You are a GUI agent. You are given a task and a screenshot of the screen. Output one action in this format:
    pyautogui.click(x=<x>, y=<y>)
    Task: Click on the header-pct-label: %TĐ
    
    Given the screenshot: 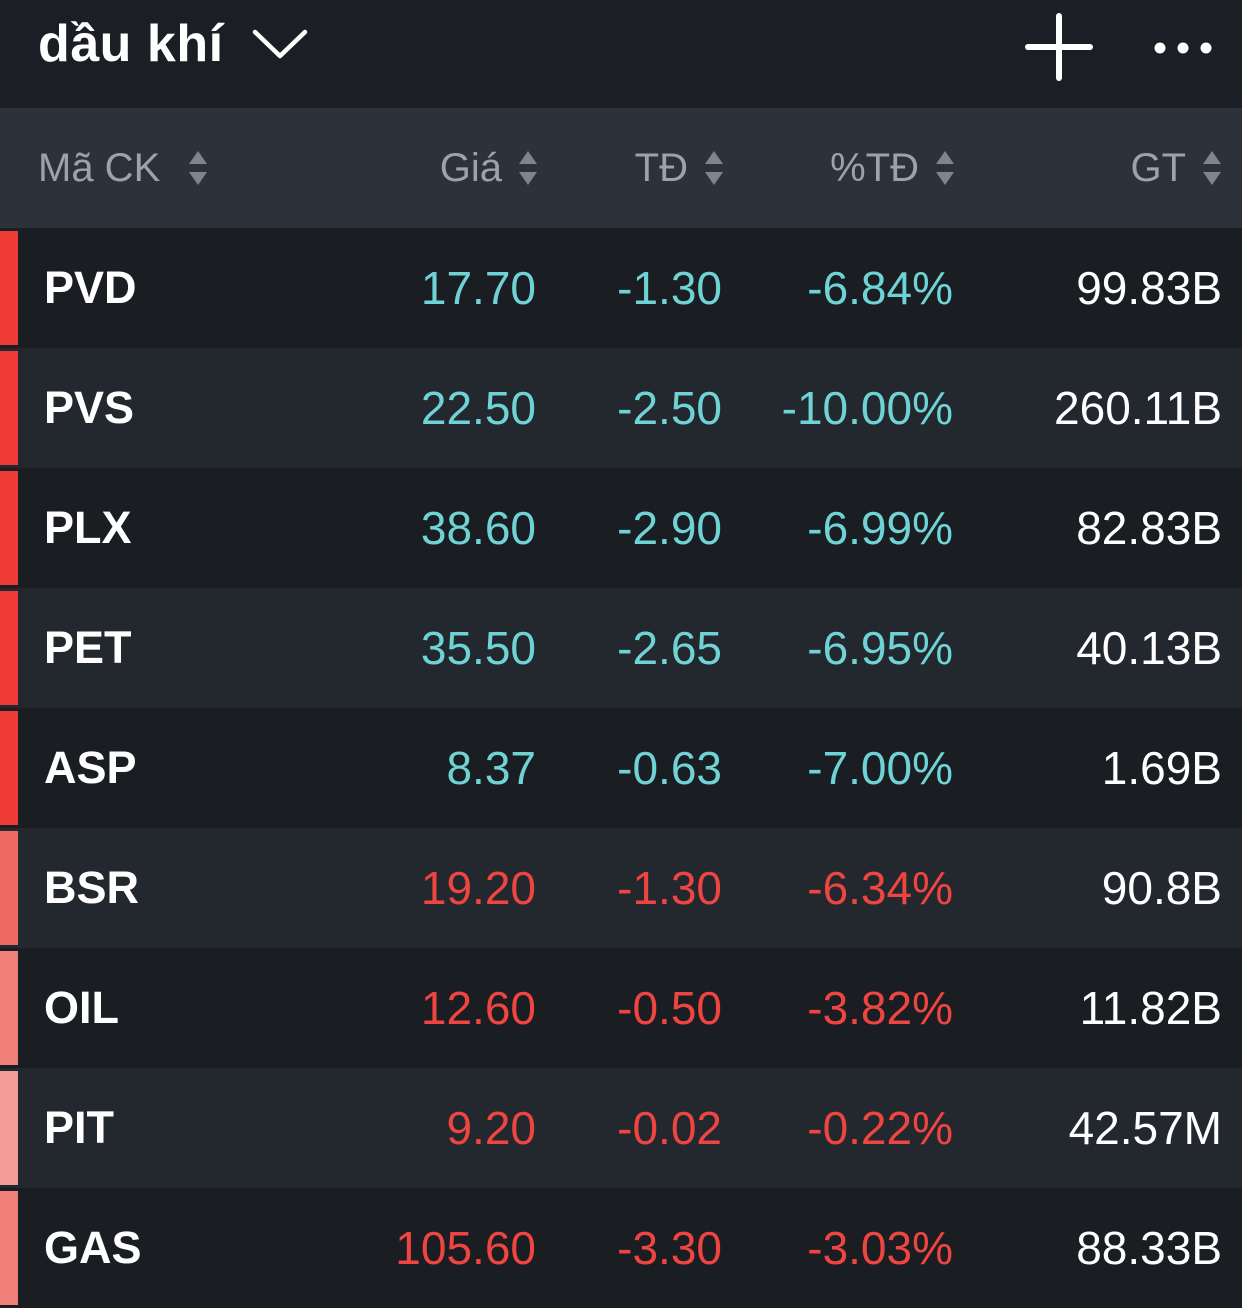 What is the action you would take?
    pyautogui.click(x=874, y=167)
    